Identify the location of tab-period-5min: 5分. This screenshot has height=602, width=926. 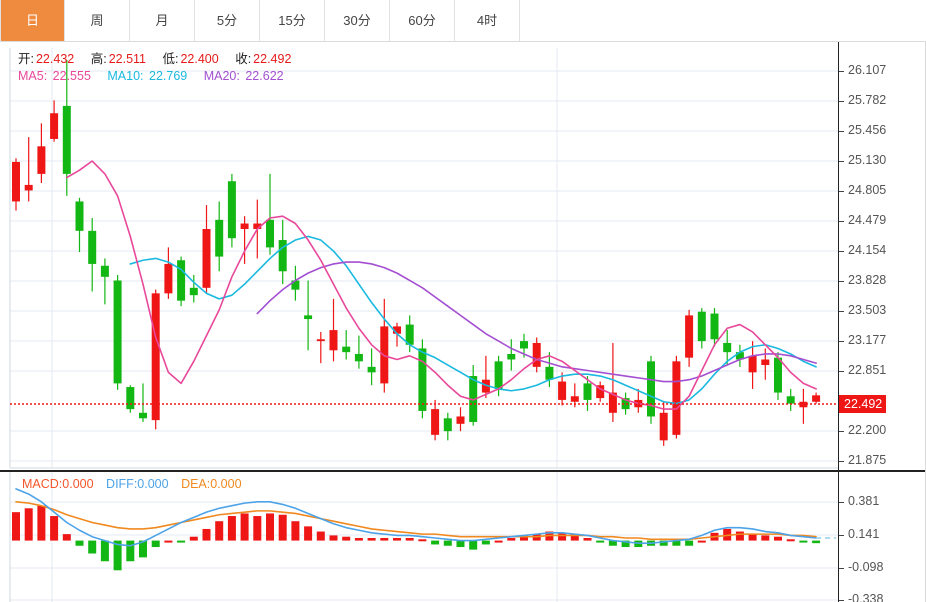
(227, 20).